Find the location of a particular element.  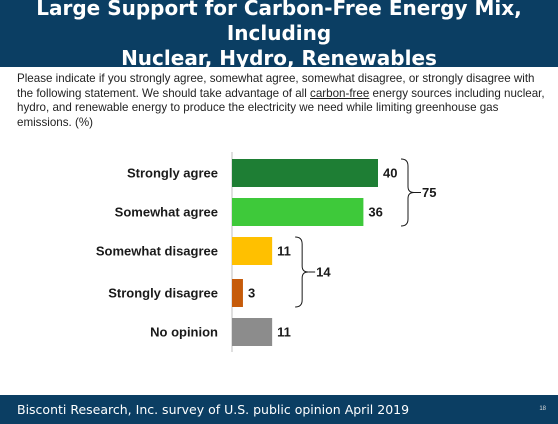

bar-strongly-agree is located at coordinates (305, 173).